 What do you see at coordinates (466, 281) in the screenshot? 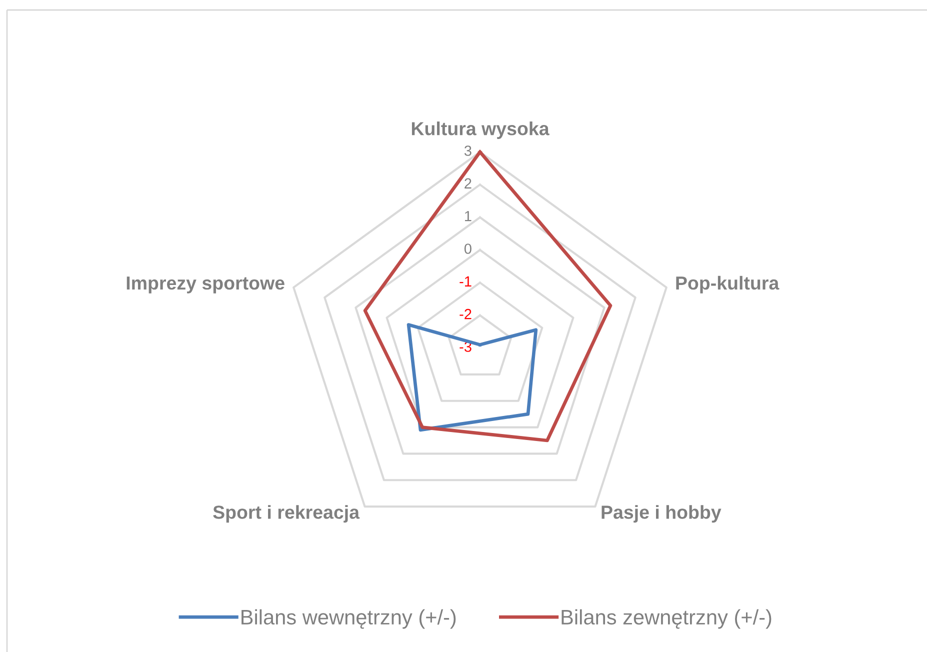
I see `y-tick-label: -1` at bounding box center [466, 281].